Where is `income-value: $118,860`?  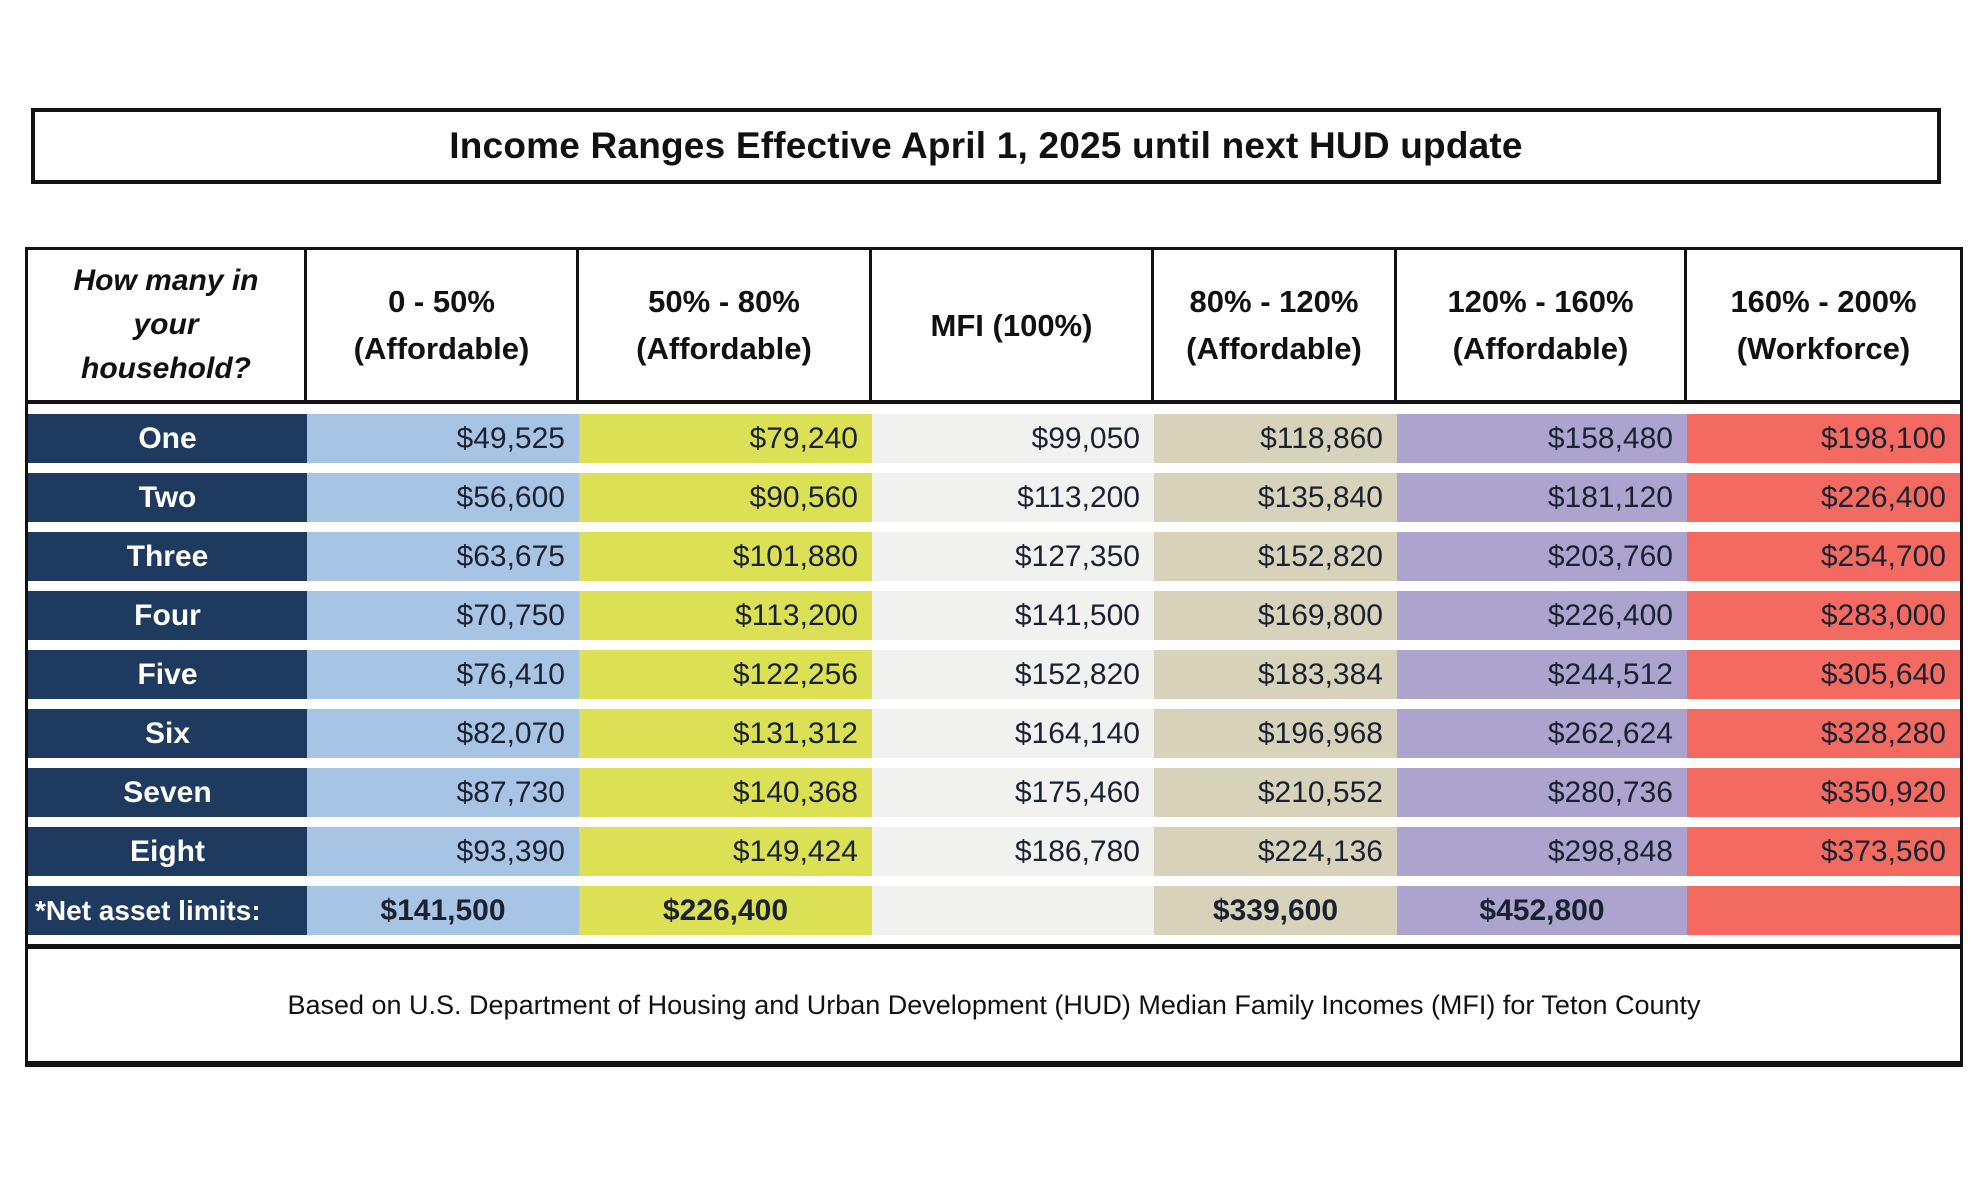
income-value: $118,860 is located at coordinates (1275, 438).